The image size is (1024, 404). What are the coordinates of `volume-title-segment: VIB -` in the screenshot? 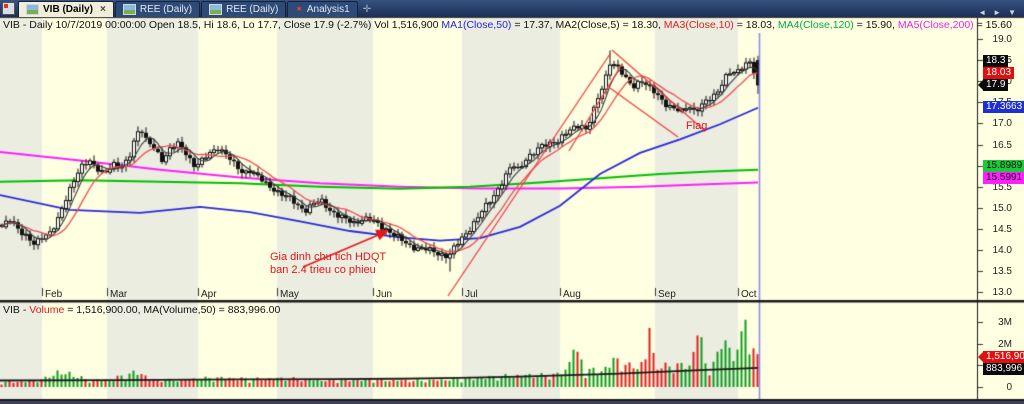 It's located at (16, 310).